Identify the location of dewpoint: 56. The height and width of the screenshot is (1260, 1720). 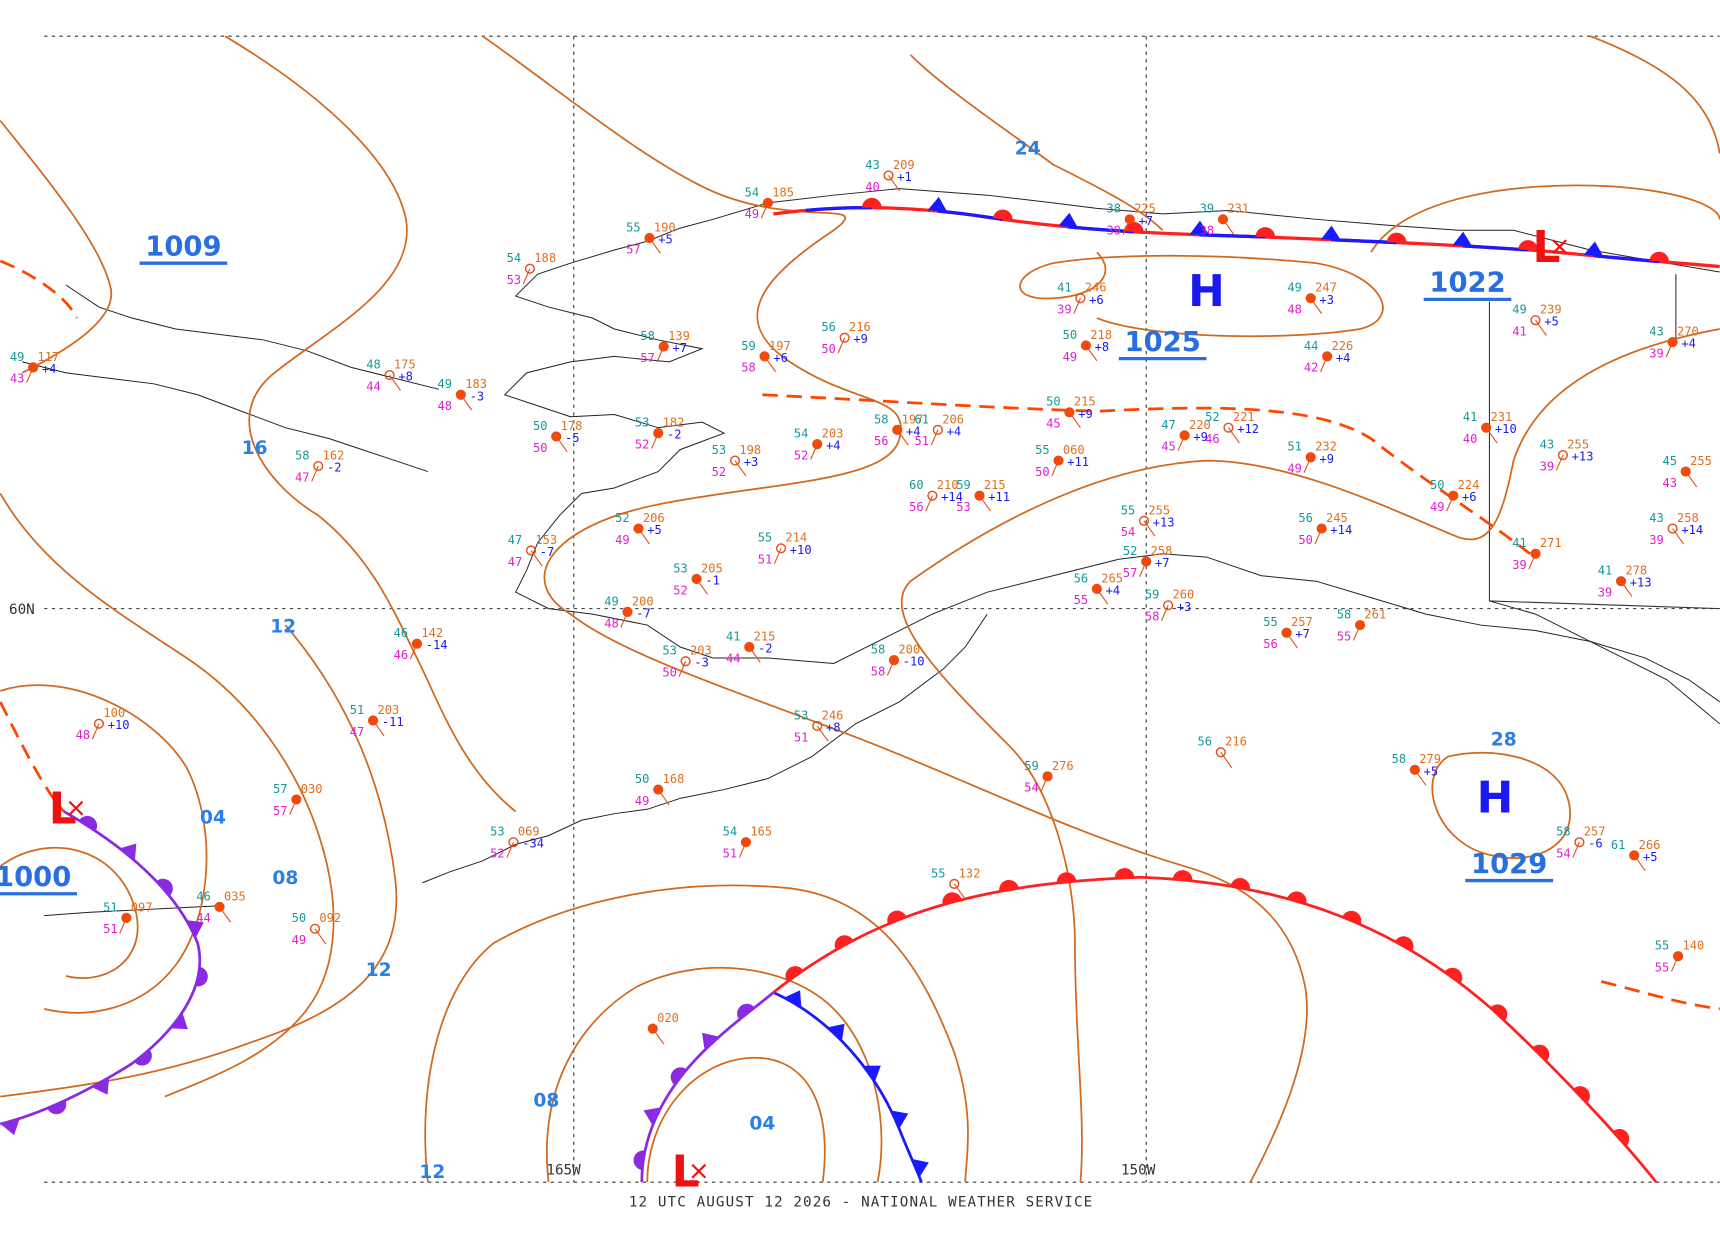
(1270, 644).